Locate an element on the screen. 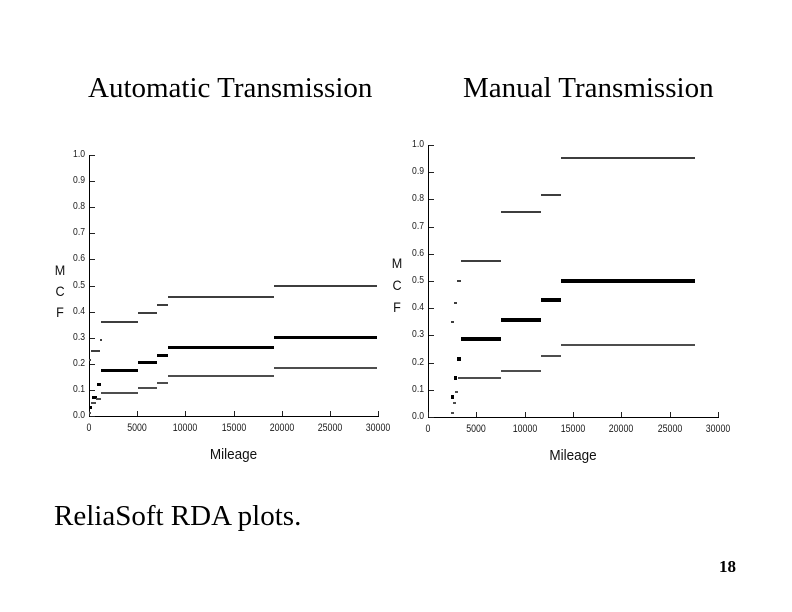 The height and width of the screenshot is (612, 792). y-tick-label: 0.4 is located at coordinates (418, 307).